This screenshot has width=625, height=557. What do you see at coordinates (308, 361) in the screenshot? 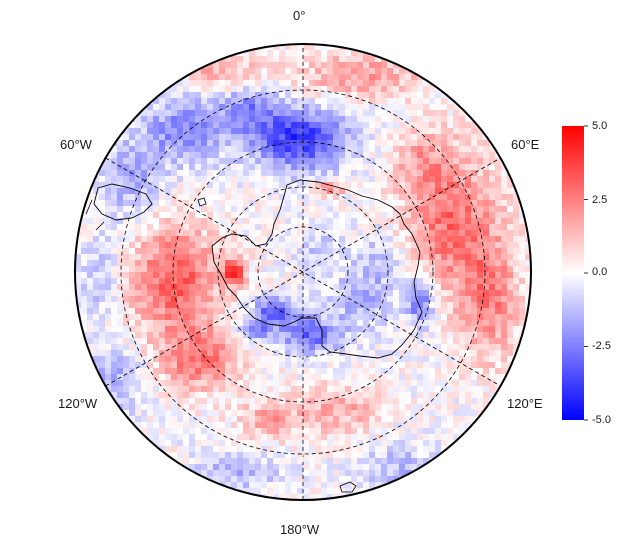
I see `lat-label-70: 70°` at bounding box center [308, 361].